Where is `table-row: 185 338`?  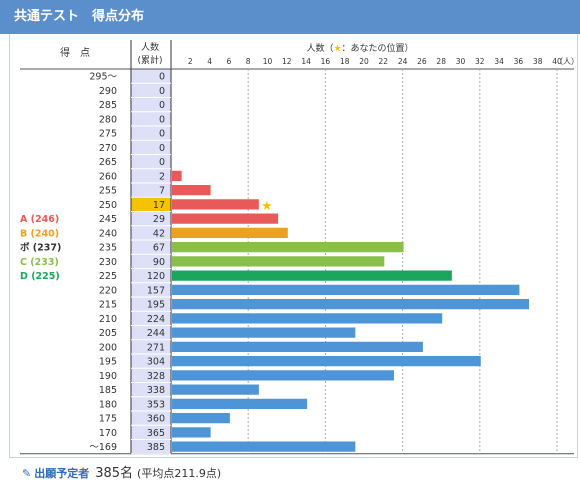 table-row: 185 338 is located at coordinates (179, 391).